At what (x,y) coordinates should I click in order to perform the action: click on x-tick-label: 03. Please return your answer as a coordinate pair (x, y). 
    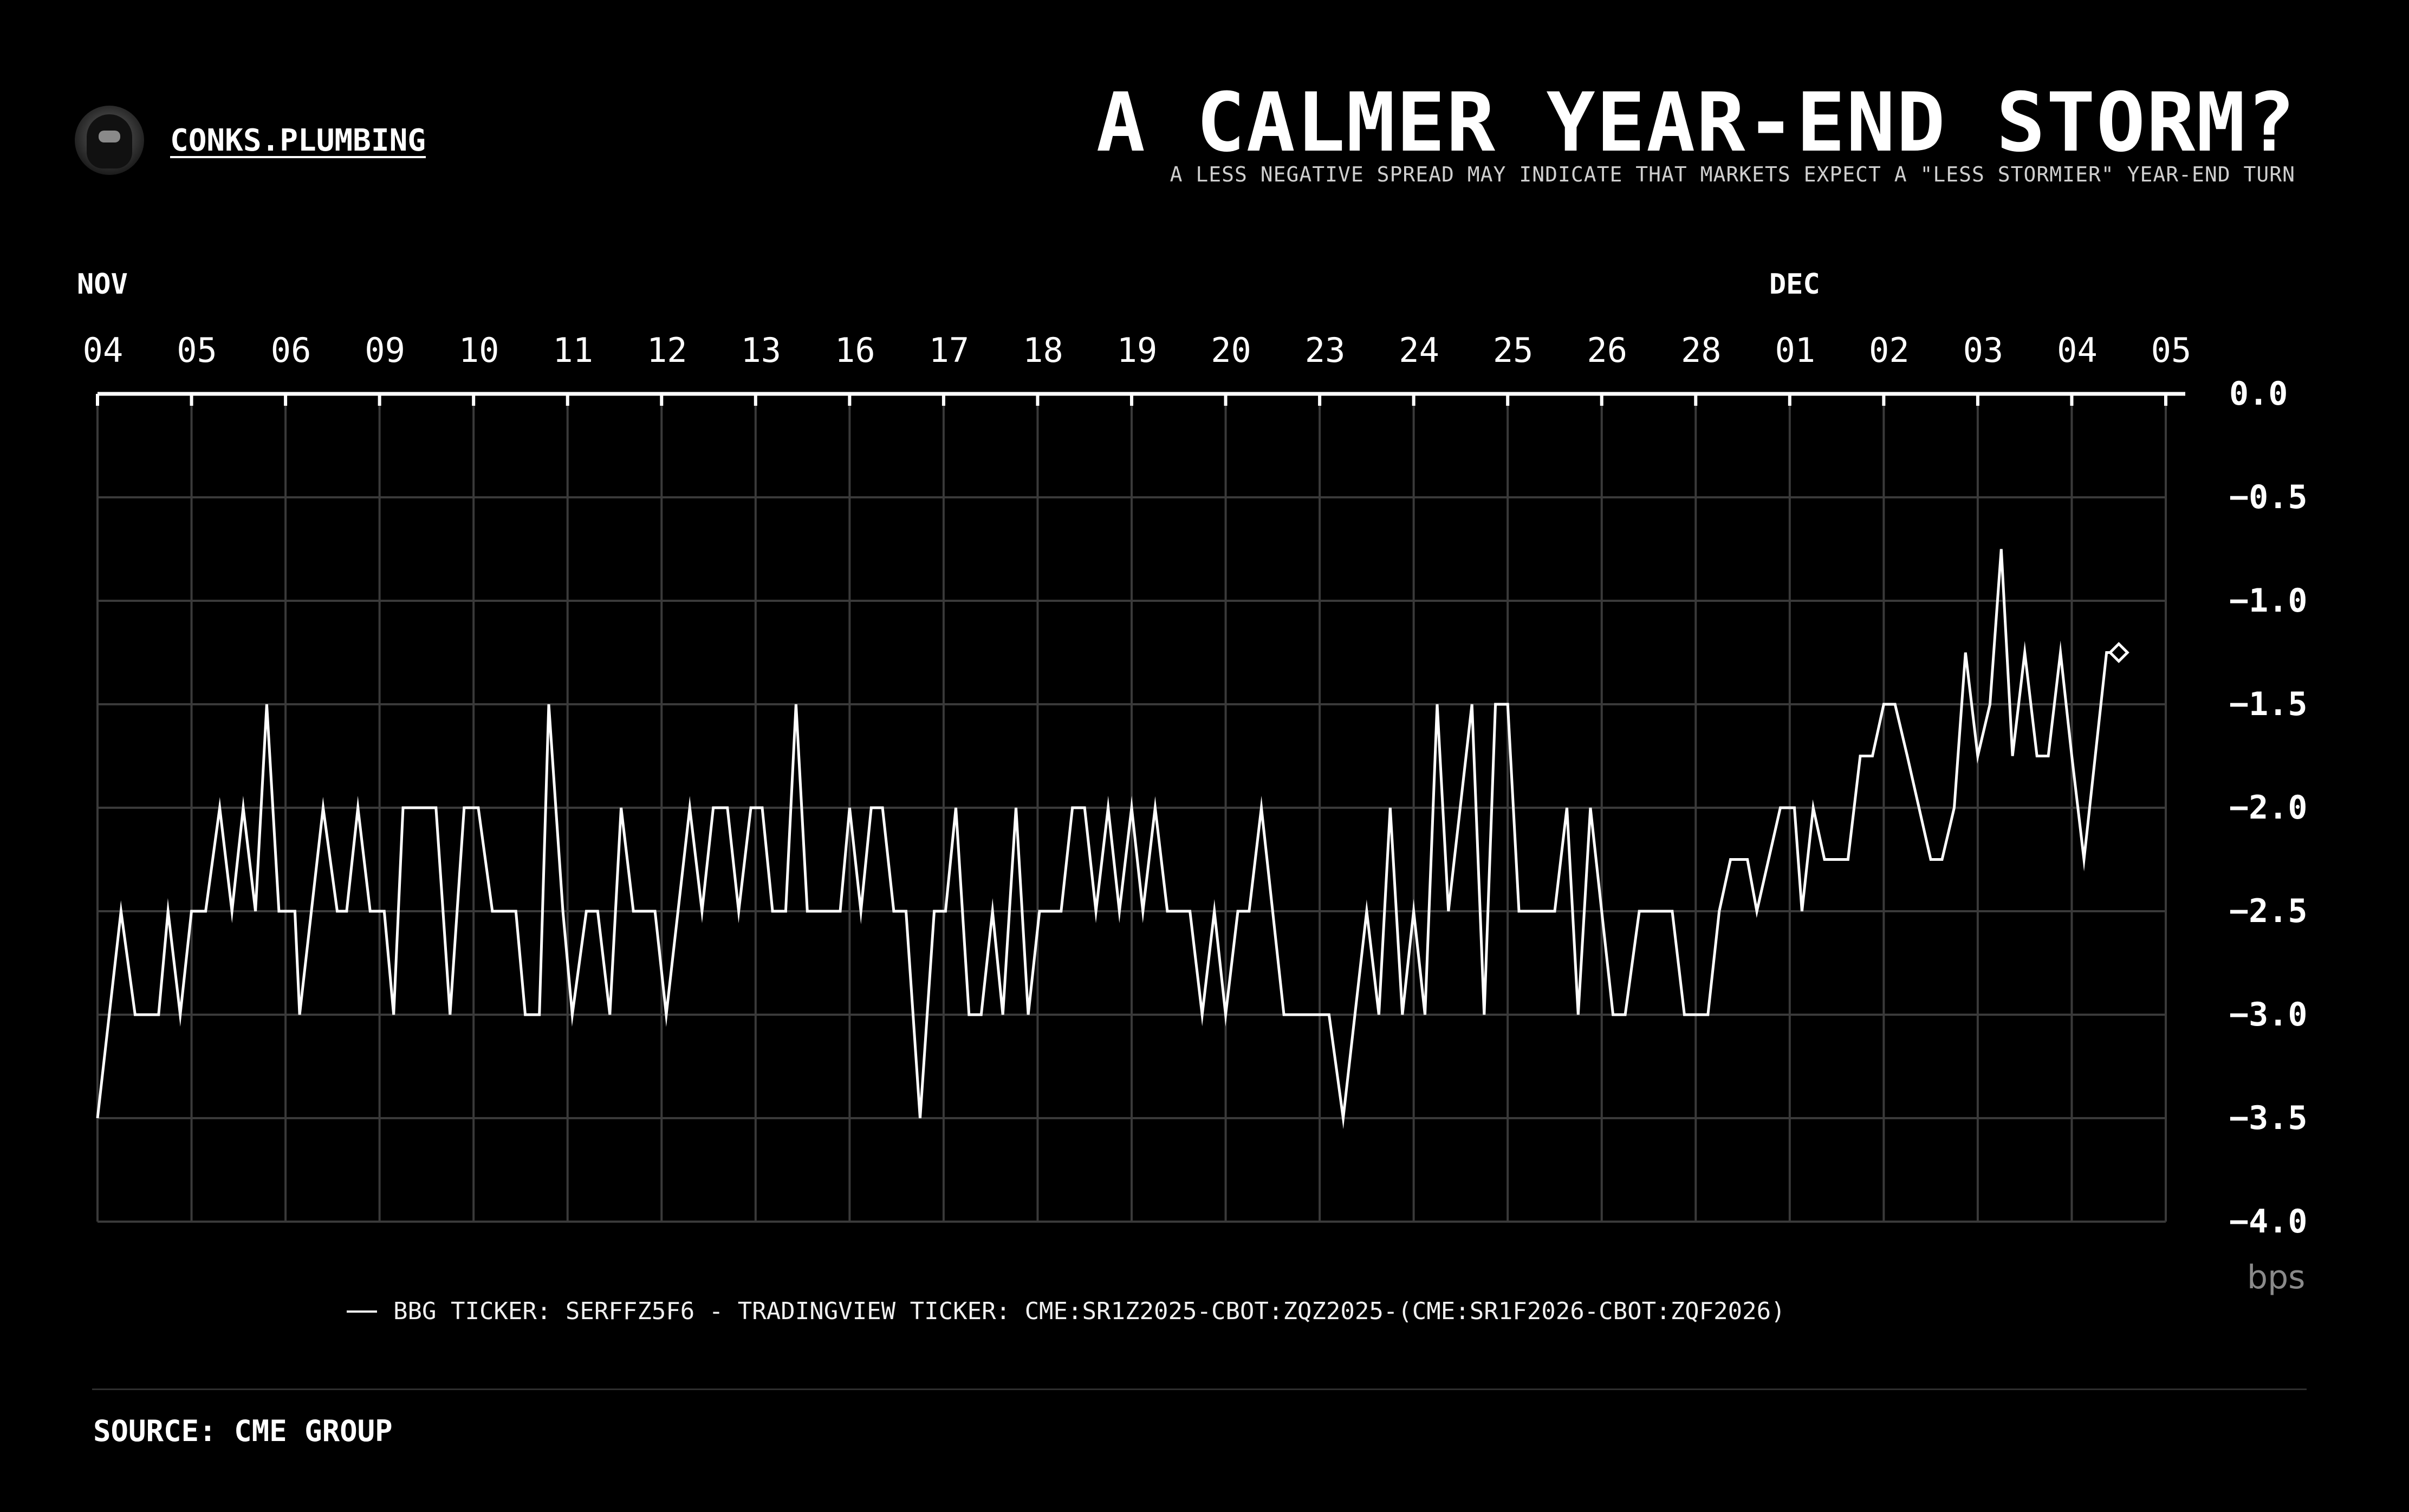
    Looking at the image, I should click on (1983, 350).